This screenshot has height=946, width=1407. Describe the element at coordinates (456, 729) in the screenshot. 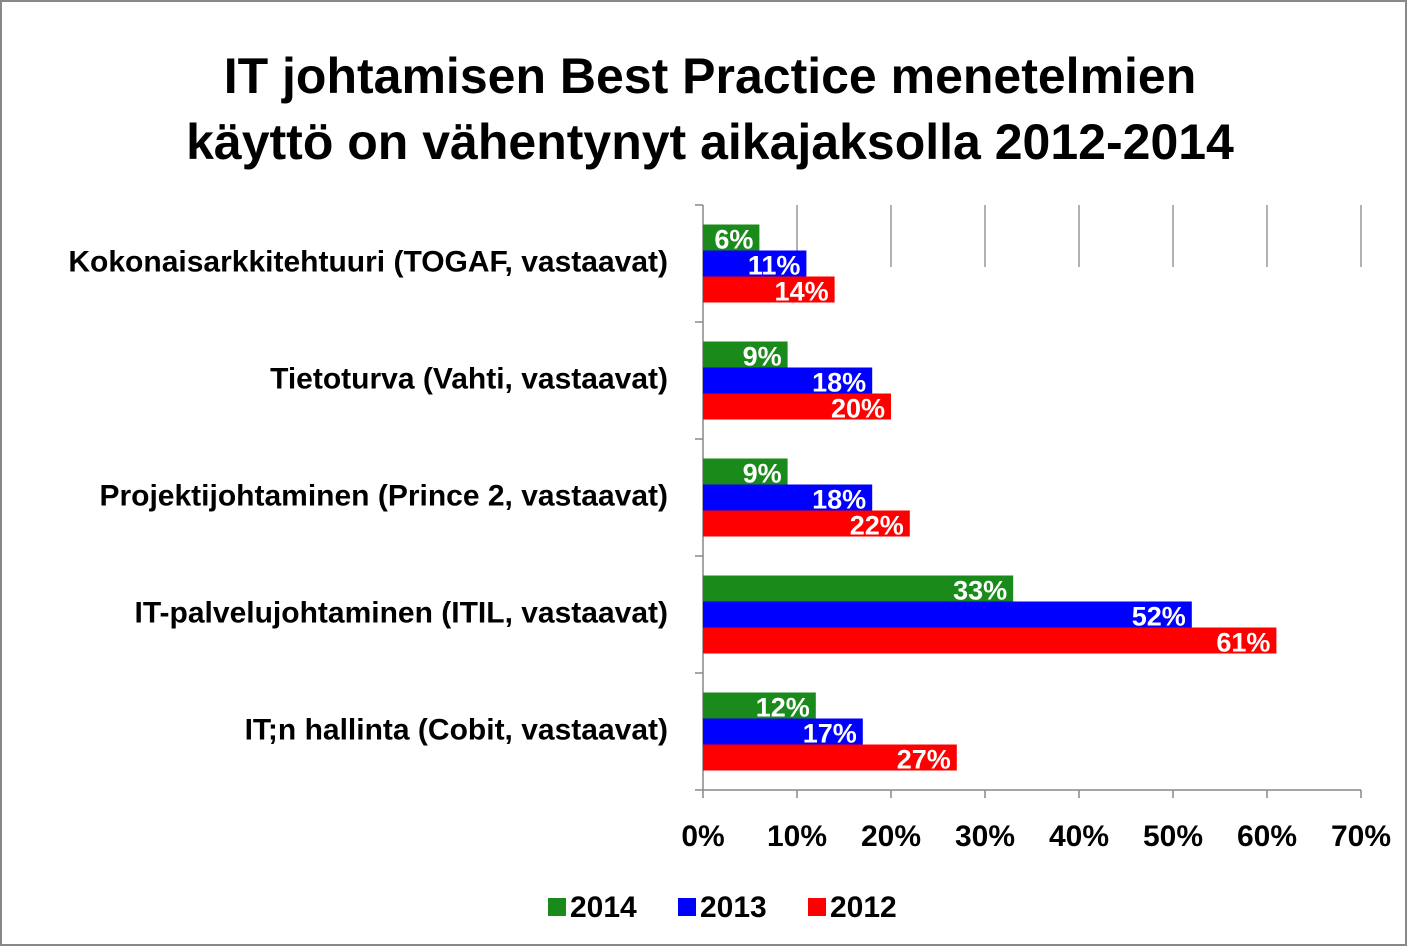

I see `y-tick-label: IT;n hallinta (Cobit, vastaavat)` at that location.